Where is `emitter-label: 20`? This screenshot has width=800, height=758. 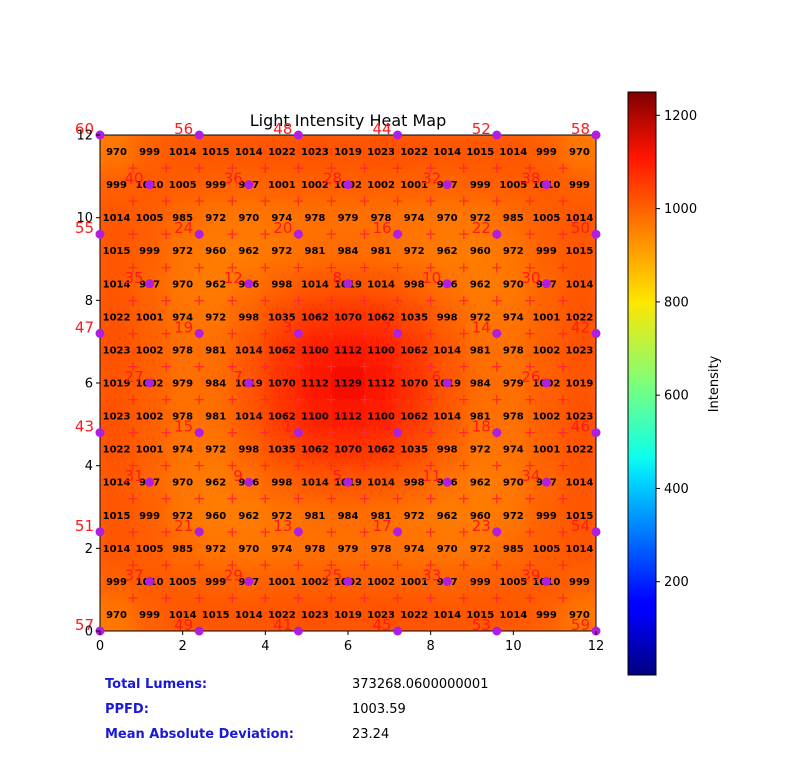 emitter-label: 20 is located at coordinates (282, 228).